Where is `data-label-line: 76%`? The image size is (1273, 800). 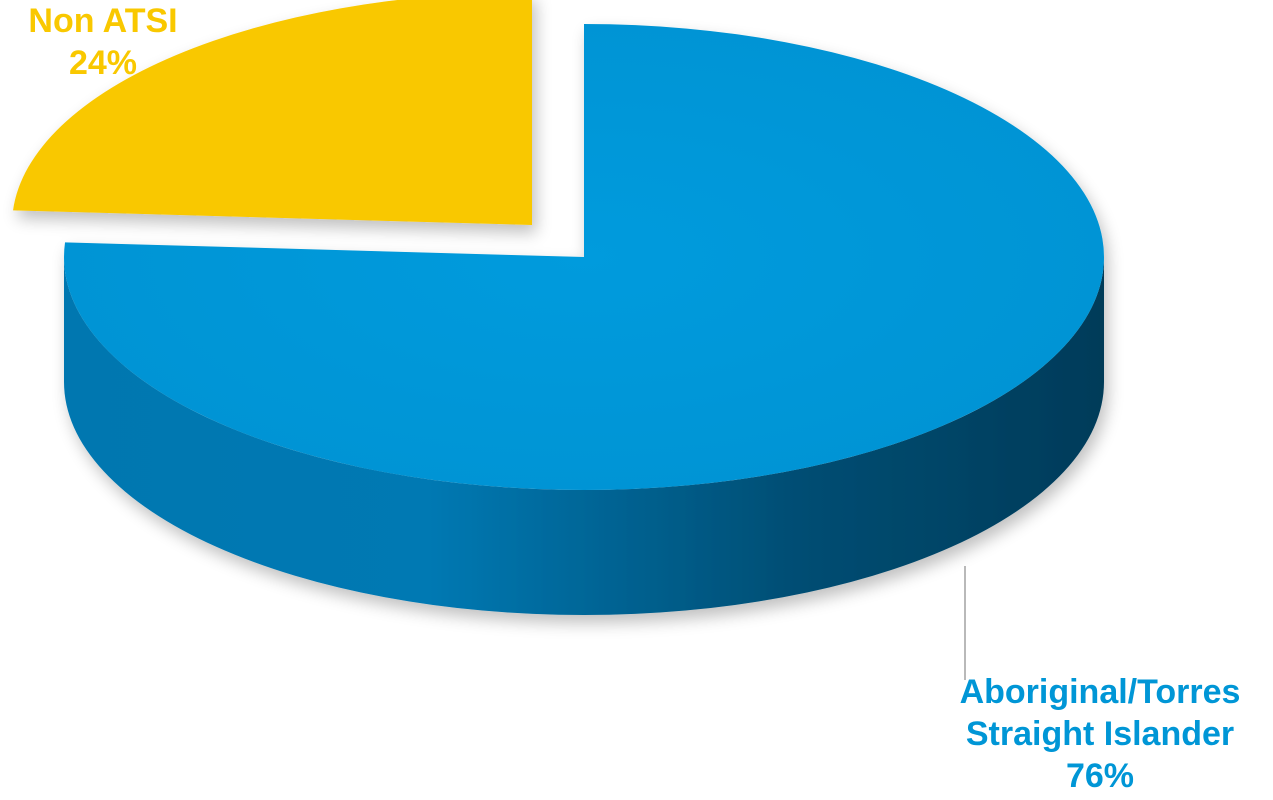
data-label-line: 76% is located at coordinates (1100, 776).